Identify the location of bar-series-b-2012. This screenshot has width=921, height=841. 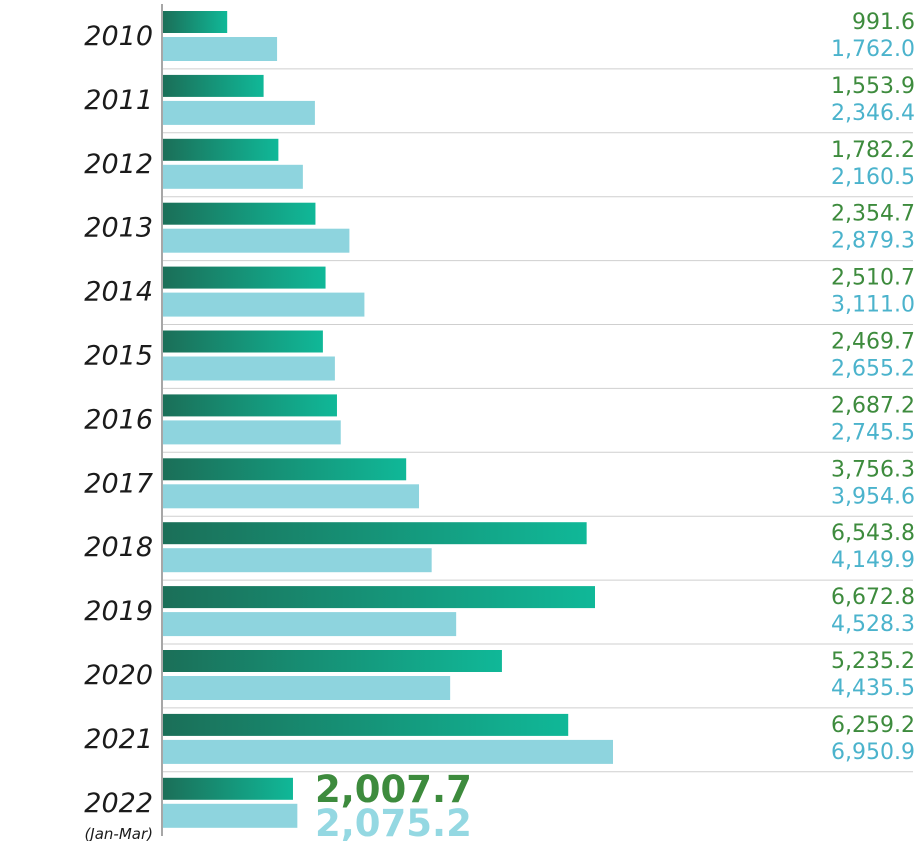
(233, 176).